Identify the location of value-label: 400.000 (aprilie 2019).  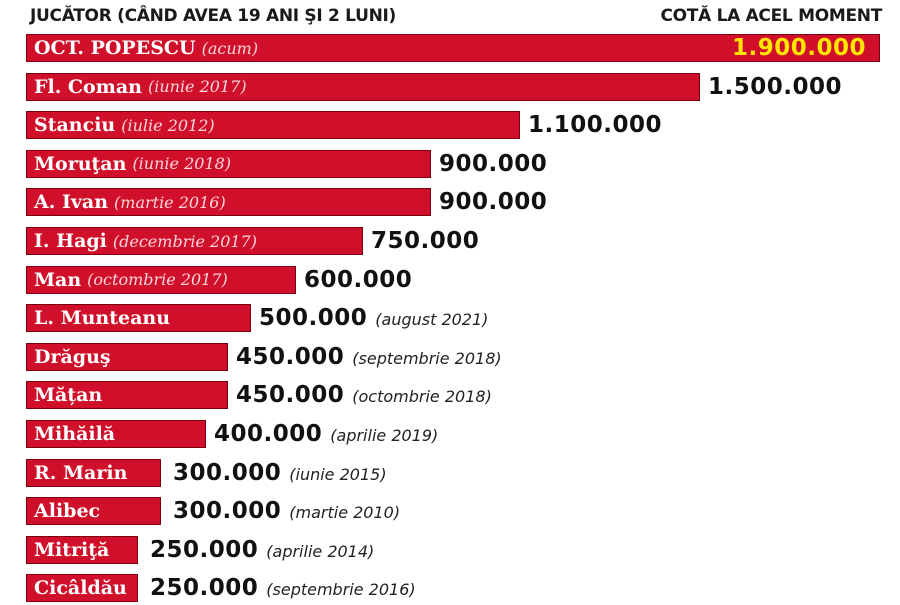
(326, 435).